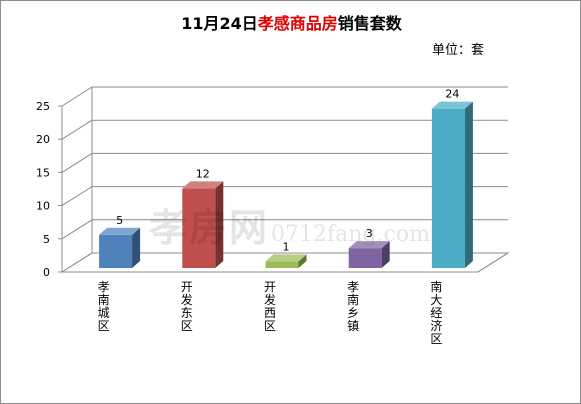 This screenshot has width=581, height=404. Describe the element at coordinates (269, 306) in the screenshot. I see `x-category-label: 开发西区` at that location.